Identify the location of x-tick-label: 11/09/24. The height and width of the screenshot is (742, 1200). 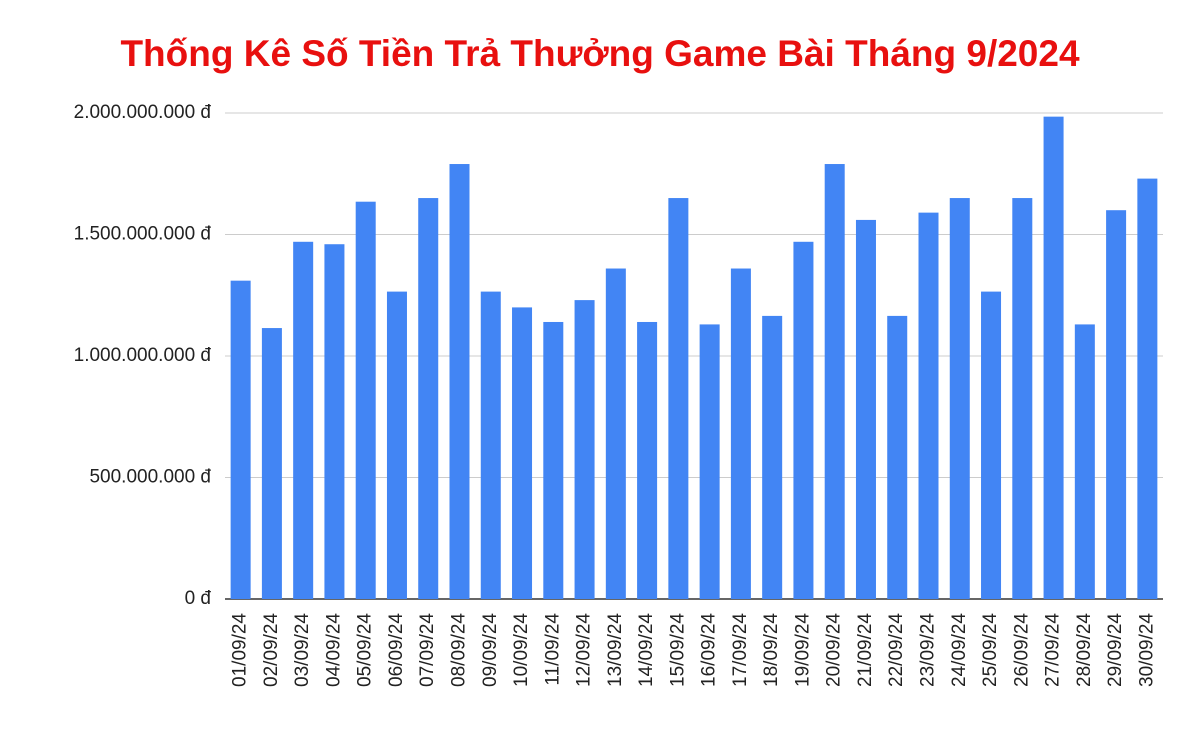
(552, 649).